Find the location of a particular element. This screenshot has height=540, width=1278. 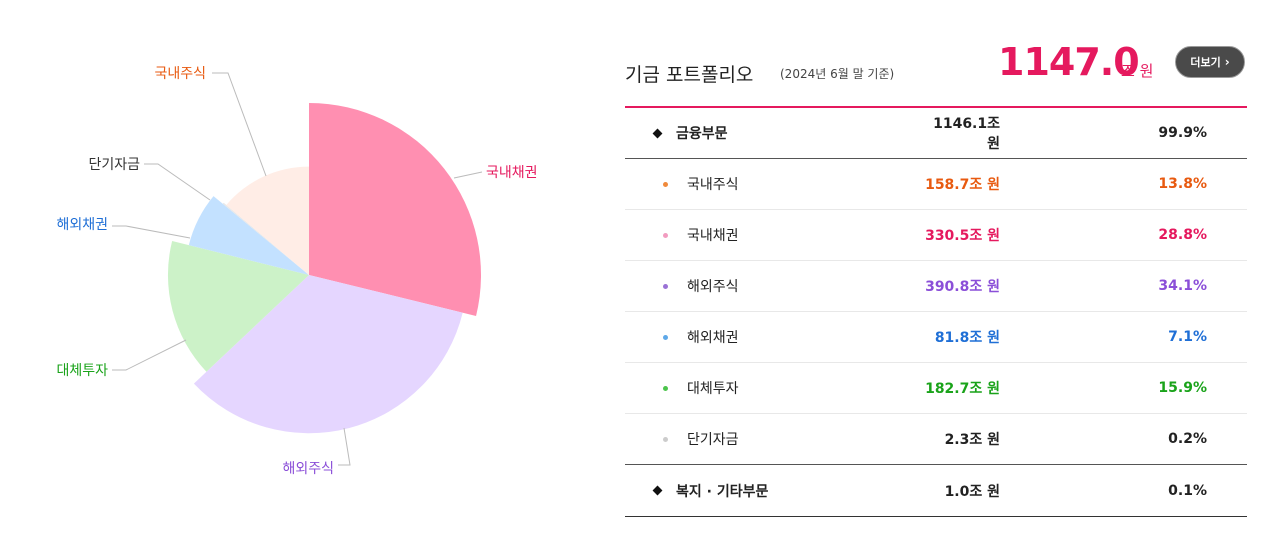

table-row-section: 금융부문 1146.1조 원 99.9% is located at coordinates (936, 133).